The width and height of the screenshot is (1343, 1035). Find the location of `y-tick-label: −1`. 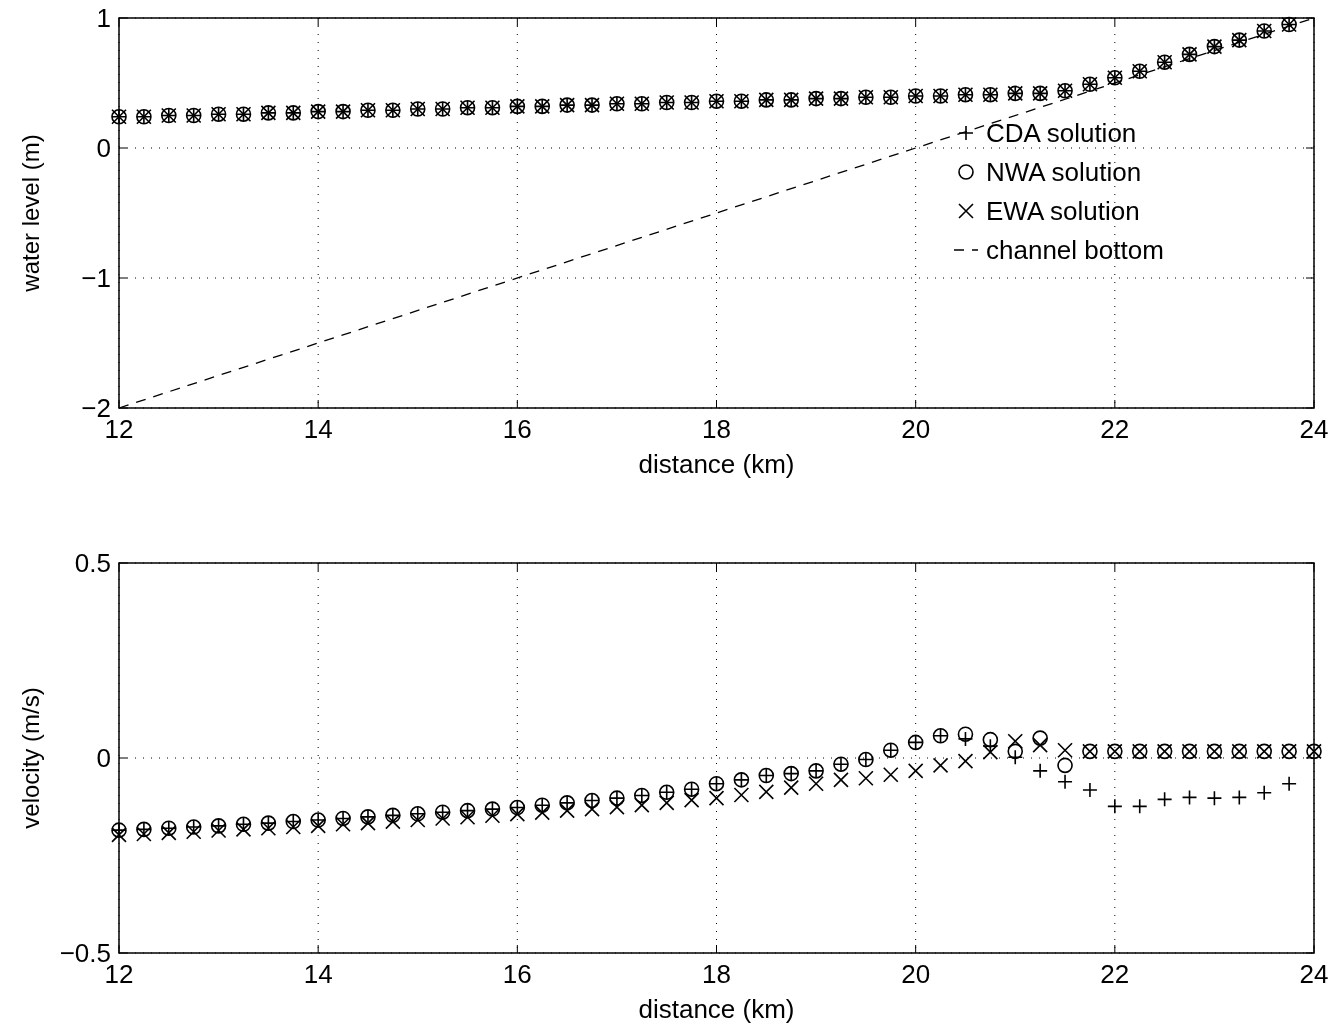

y-tick-label: −1 is located at coordinates (96, 278).